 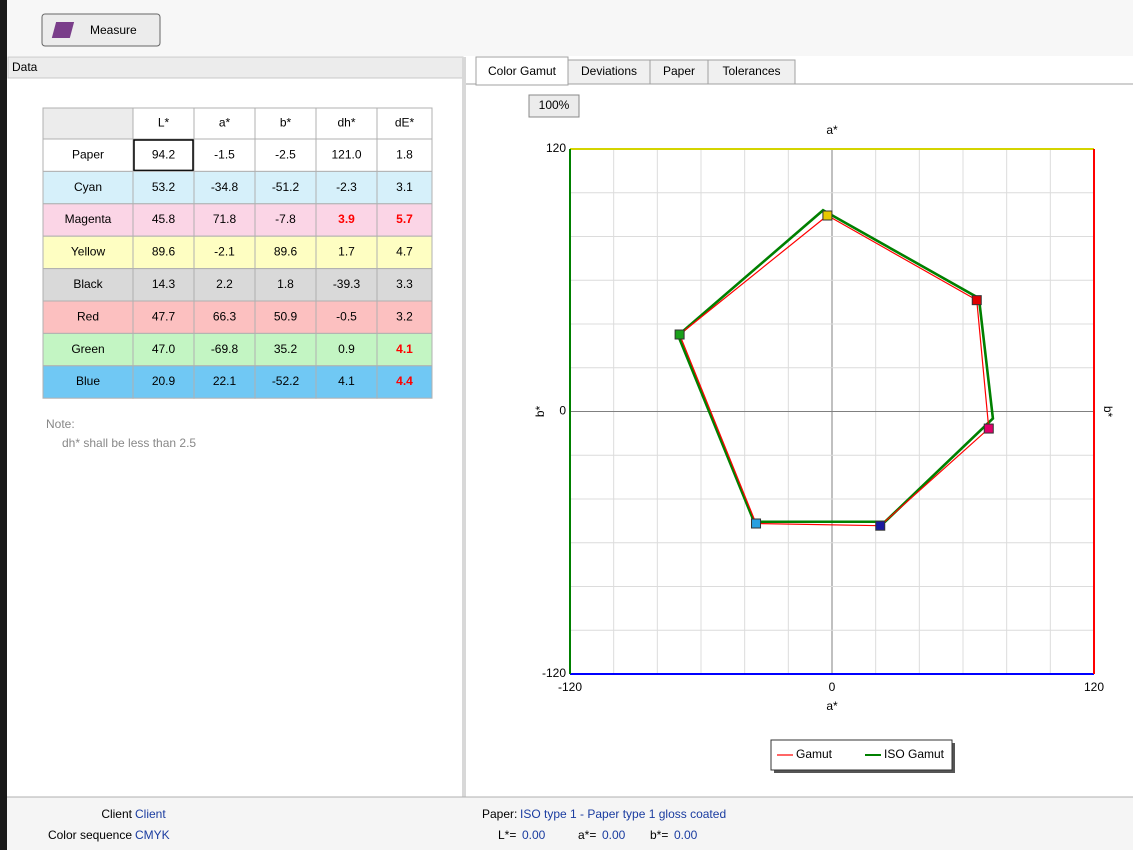 I want to click on row-name: Paper, so click(x=88, y=154).